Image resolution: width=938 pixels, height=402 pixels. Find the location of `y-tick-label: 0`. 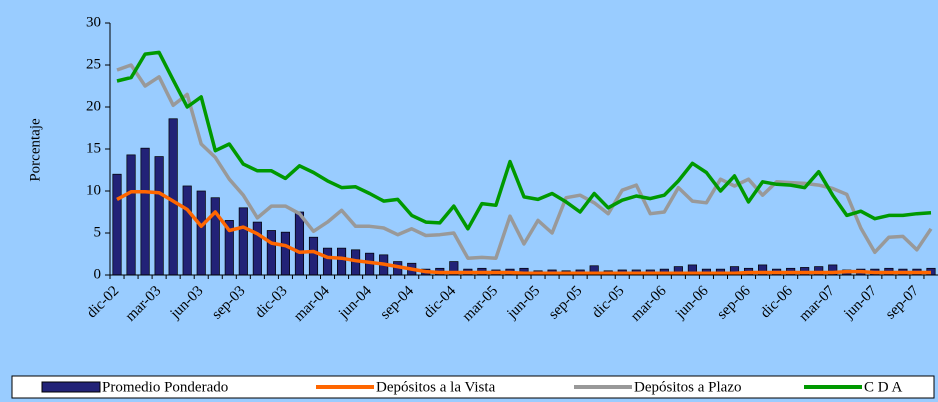

y-tick-label: 0 is located at coordinates (98, 274).